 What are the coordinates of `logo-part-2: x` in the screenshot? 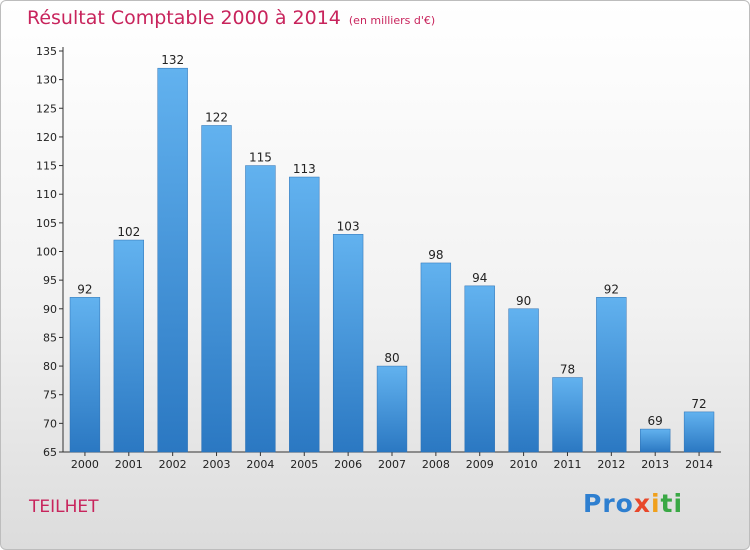 It's located at (642, 503).